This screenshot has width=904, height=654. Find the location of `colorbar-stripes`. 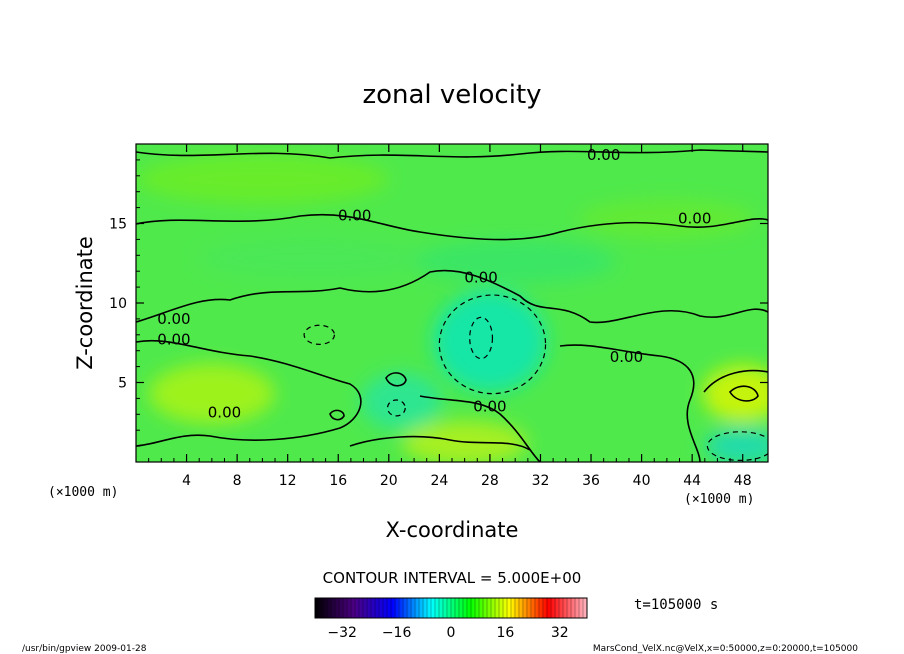

colorbar-stripes is located at coordinates (451, 608).